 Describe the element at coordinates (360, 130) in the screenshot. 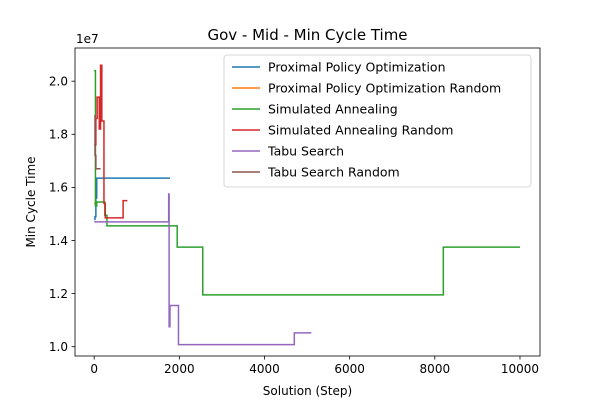

I see `legend-entry: Simulated Annealing Random` at that location.